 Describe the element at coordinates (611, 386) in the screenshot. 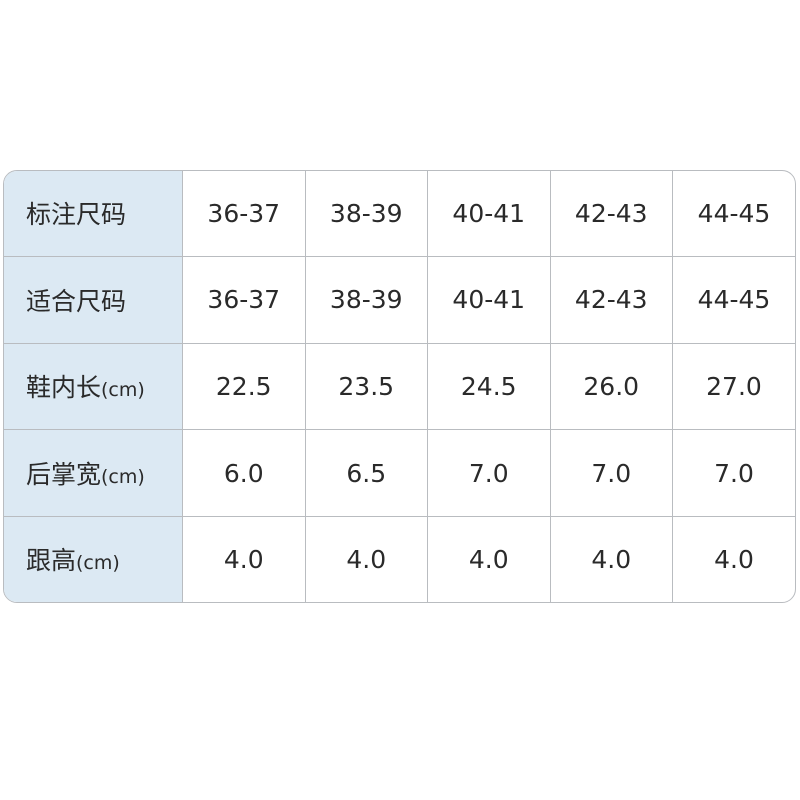

I see `table-cell: 26.0` at that location.